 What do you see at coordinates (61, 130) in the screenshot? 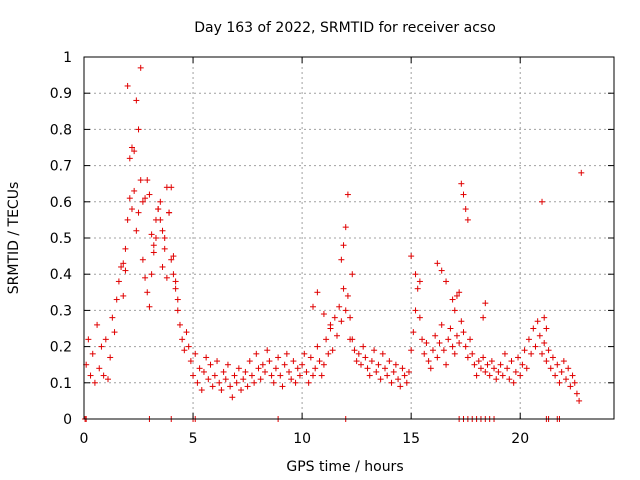
I see `y-tick-label: 0.8` at bounding box center [61, 130].